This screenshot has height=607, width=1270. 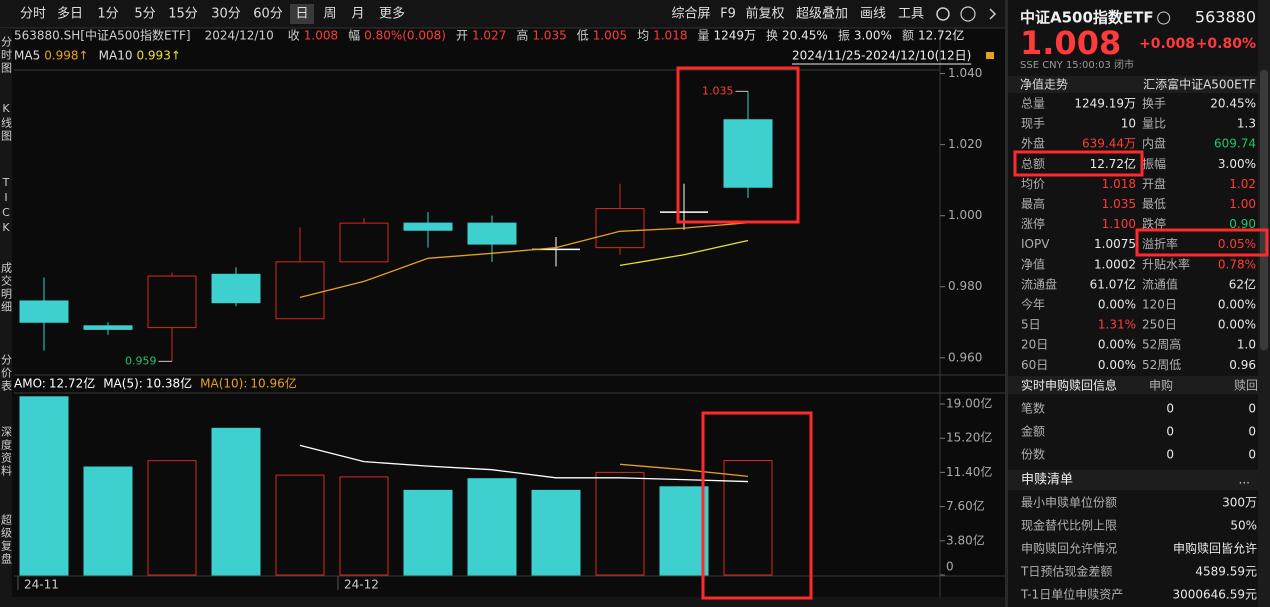 I want to click on side-tab: 分时图, so click(x=6, y=55).